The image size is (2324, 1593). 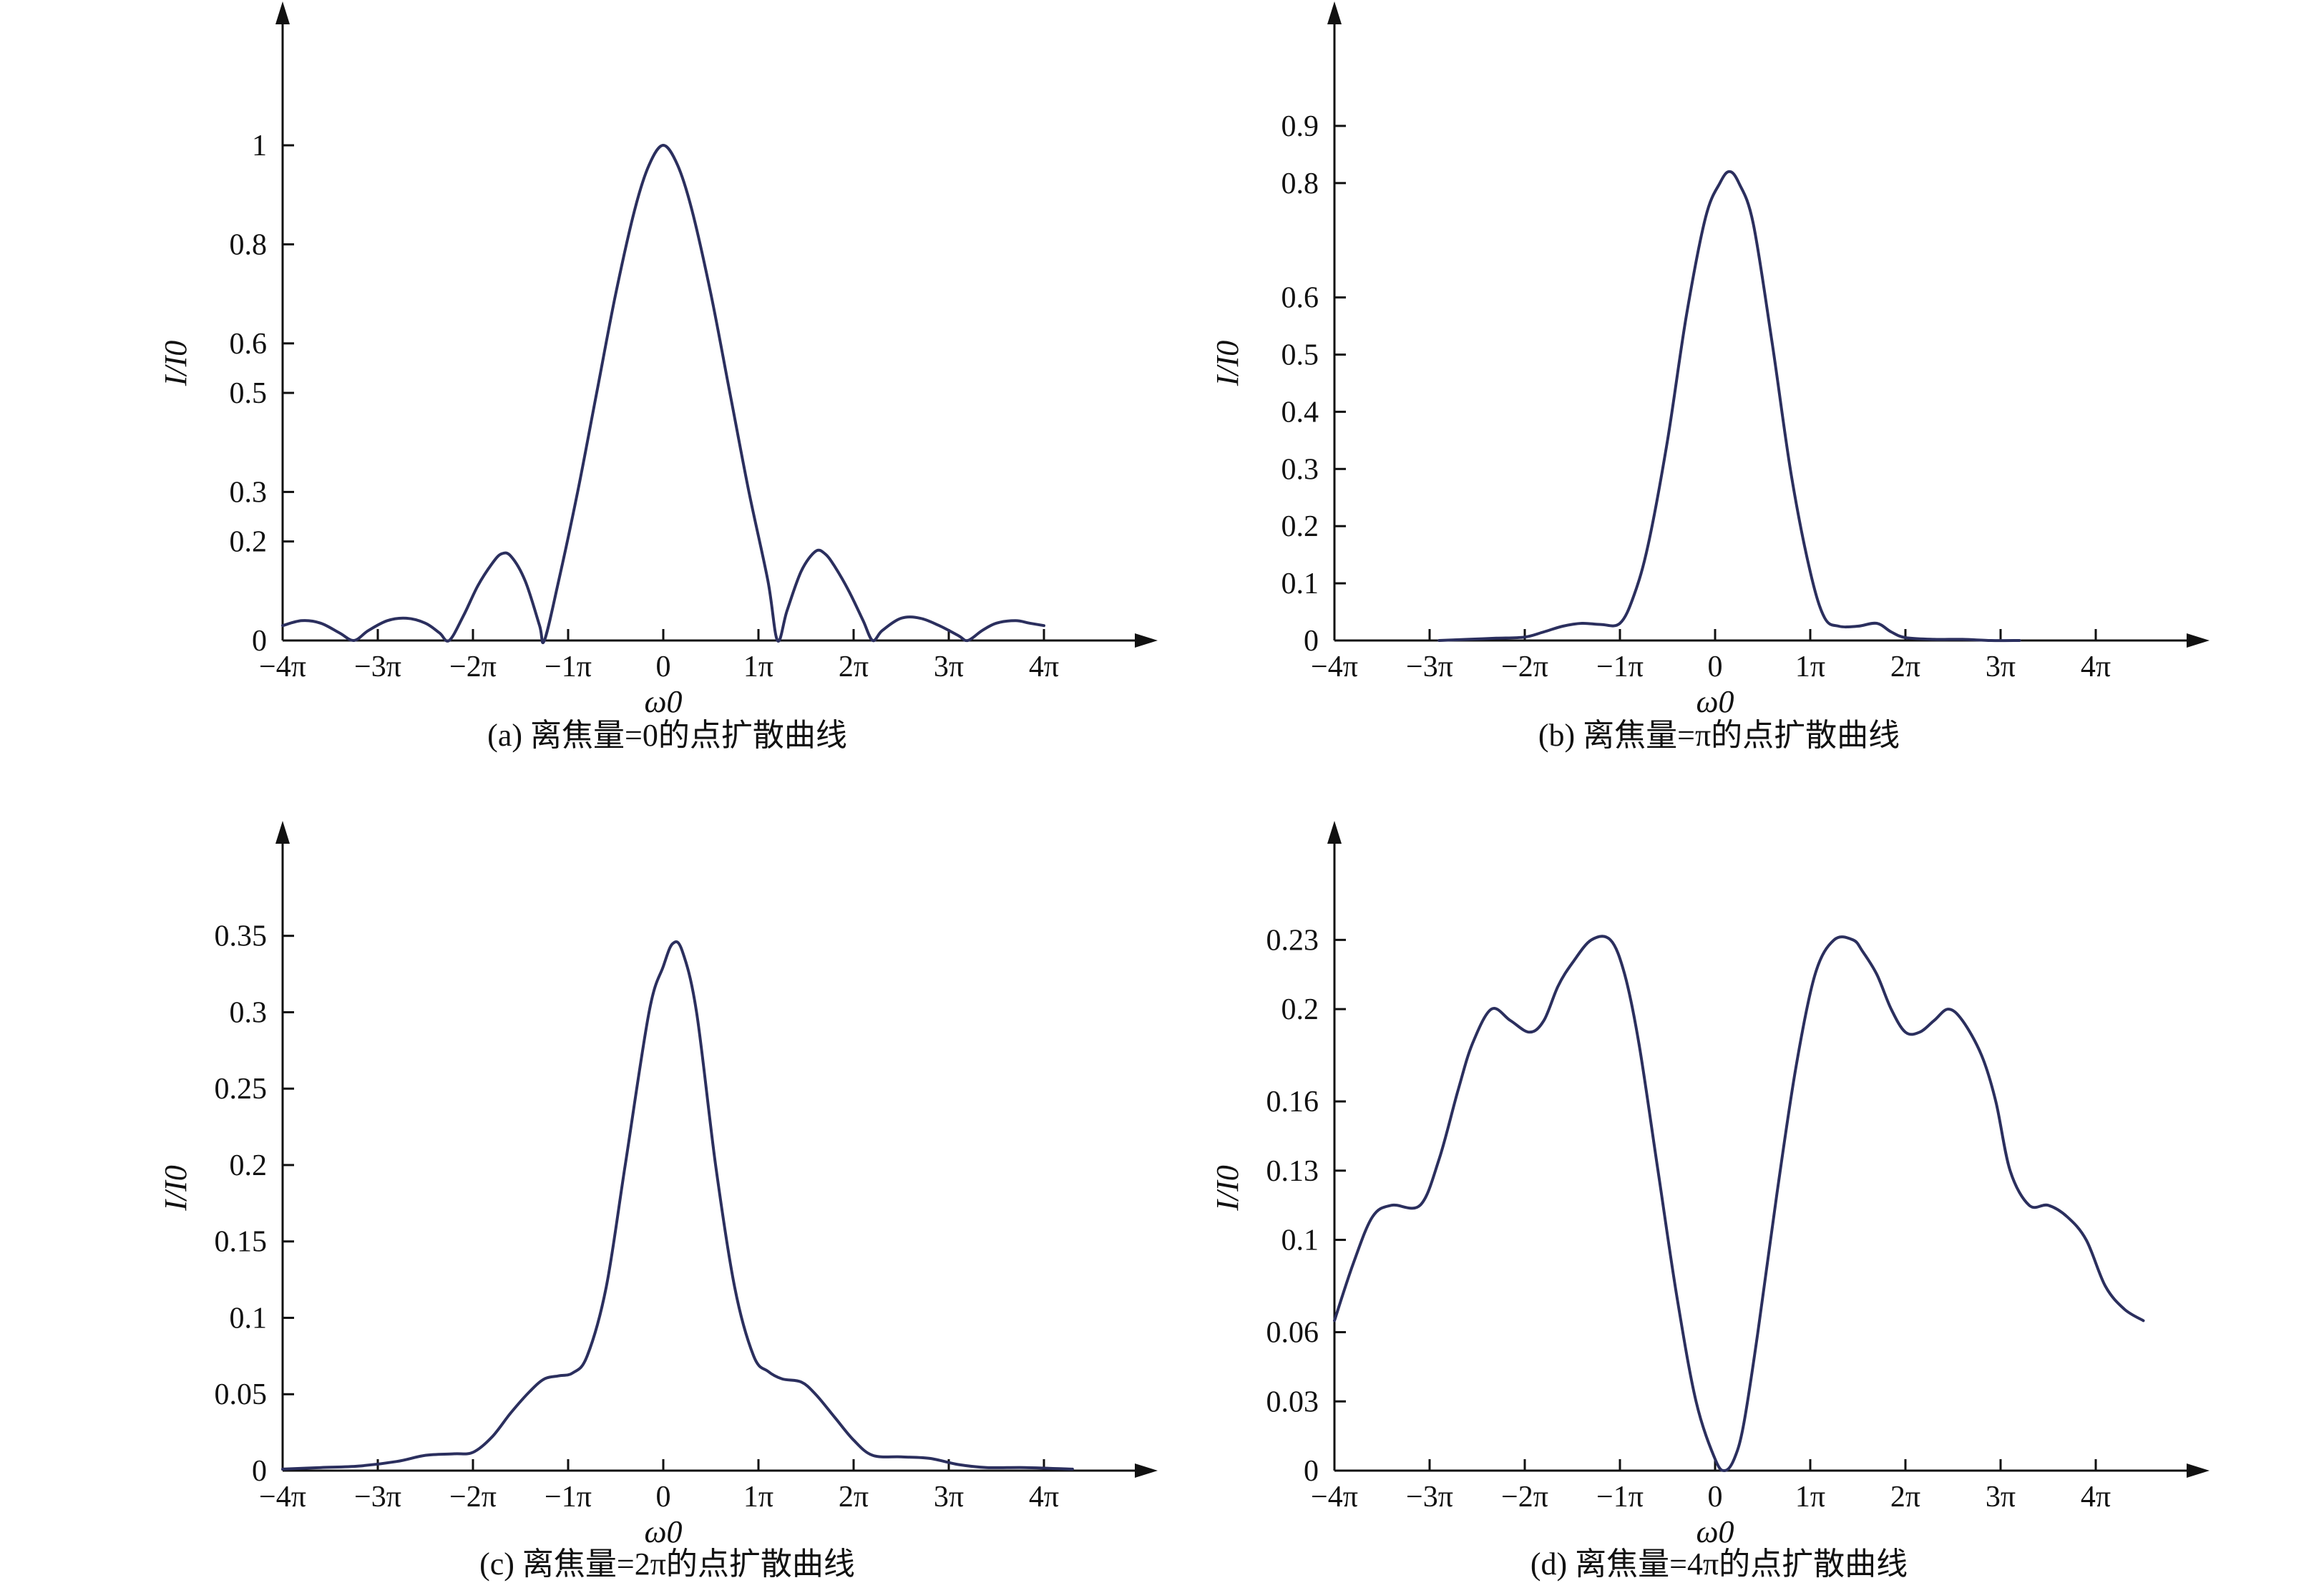 I want to click on y-tick-label: 0.03, so click(x=1293, y=1401).